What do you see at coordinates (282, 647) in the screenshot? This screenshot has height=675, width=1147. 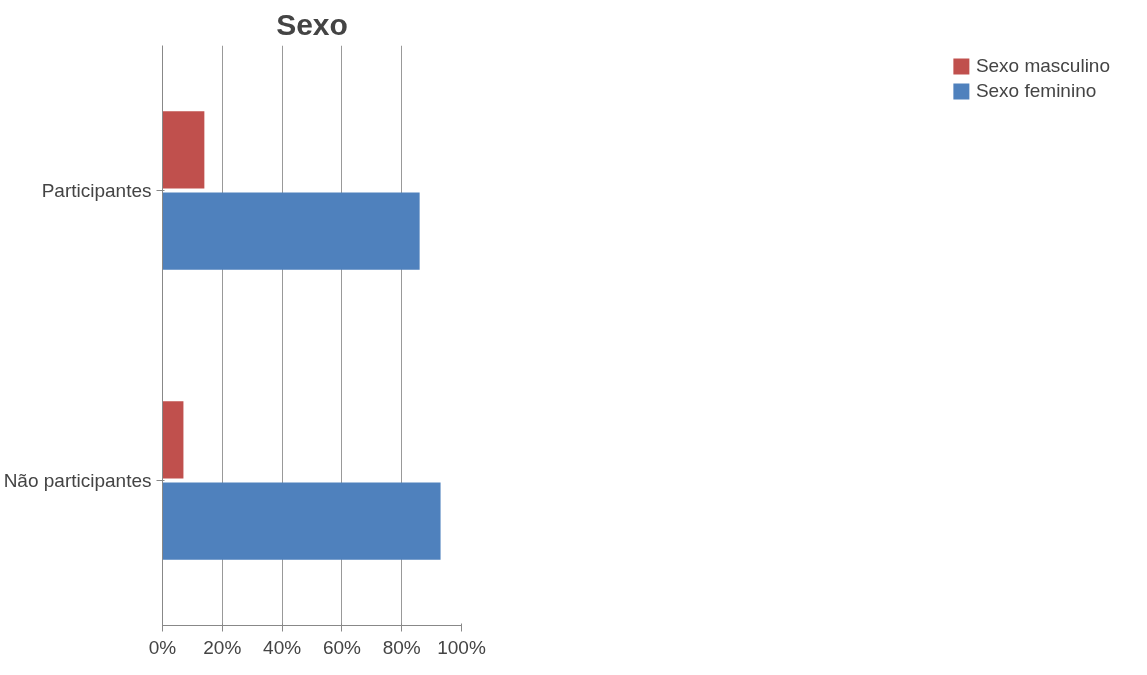 I see `x-tick-label: 40%` at bounding box center [282, 647].